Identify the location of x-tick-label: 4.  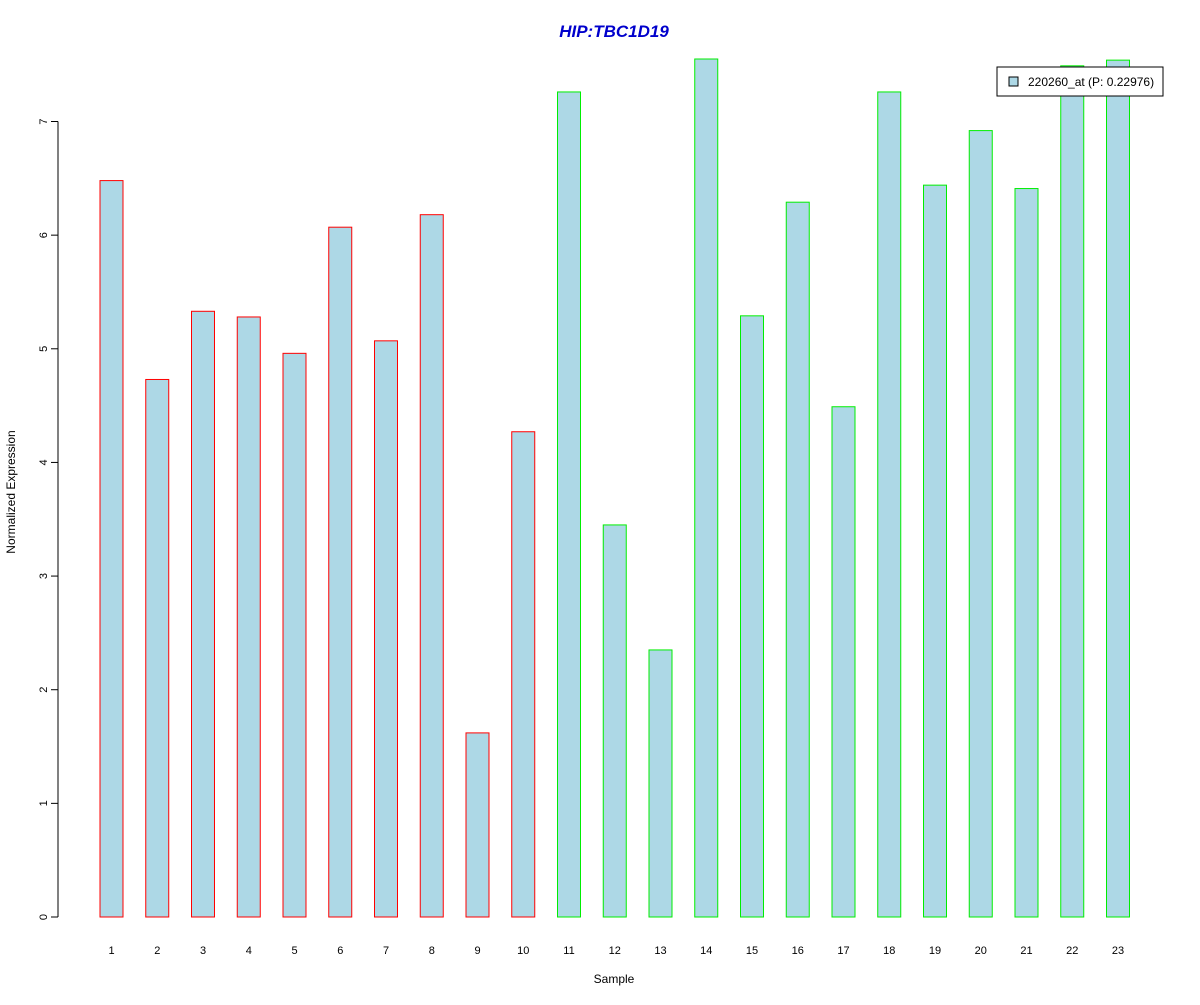
(249, 951).